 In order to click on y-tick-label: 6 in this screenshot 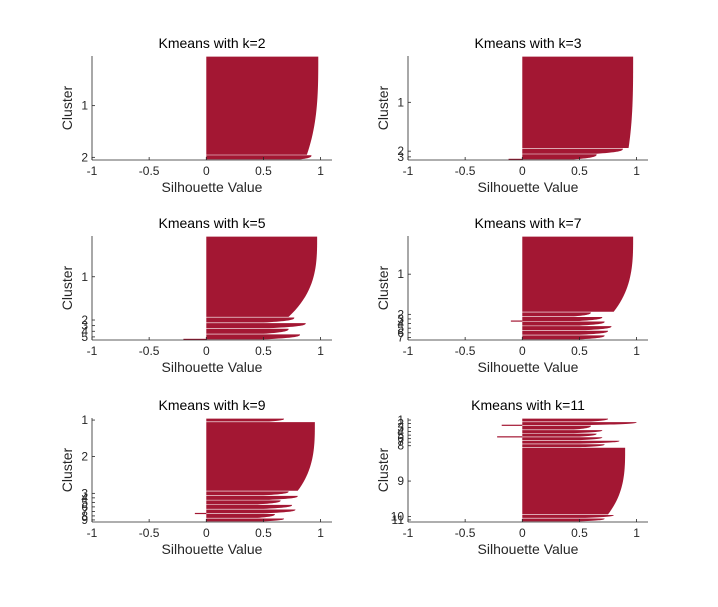, I will do `click(84, 507)`.